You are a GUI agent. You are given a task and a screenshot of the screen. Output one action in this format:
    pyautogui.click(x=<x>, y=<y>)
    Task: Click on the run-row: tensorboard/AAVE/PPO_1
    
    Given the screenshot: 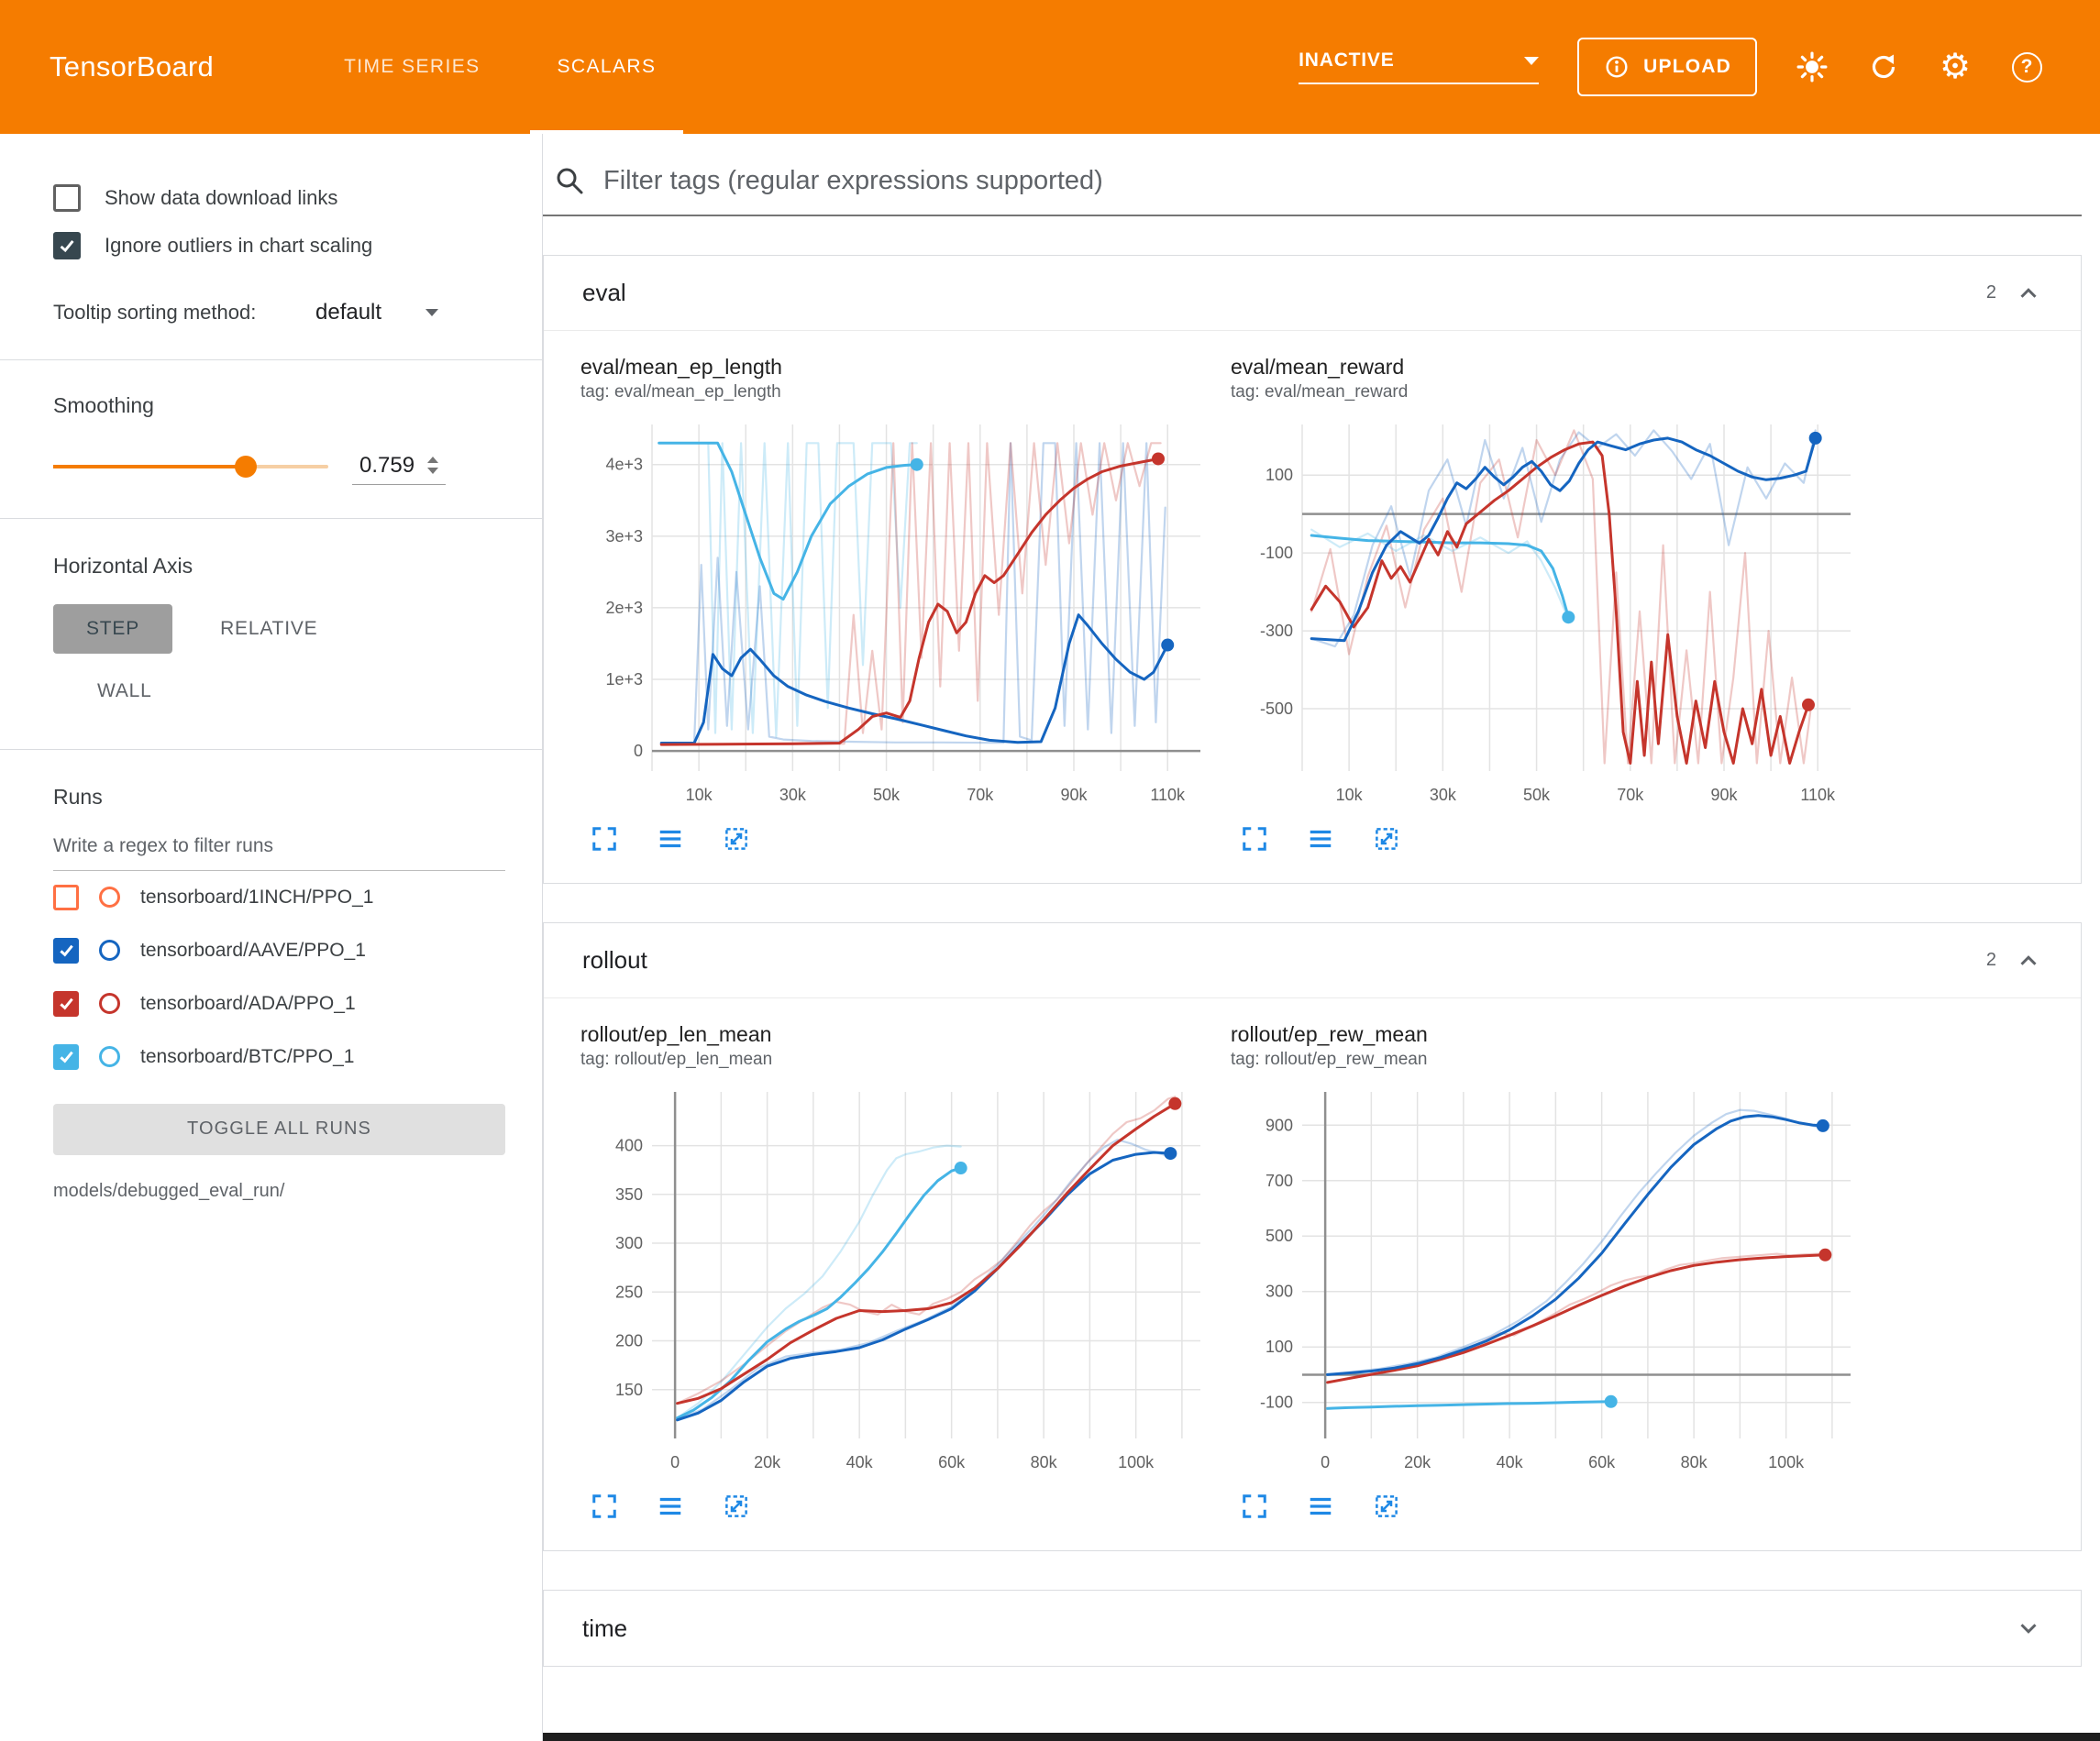 What is the action you would take?
    pyautogui.click(x=279, y=950)
    